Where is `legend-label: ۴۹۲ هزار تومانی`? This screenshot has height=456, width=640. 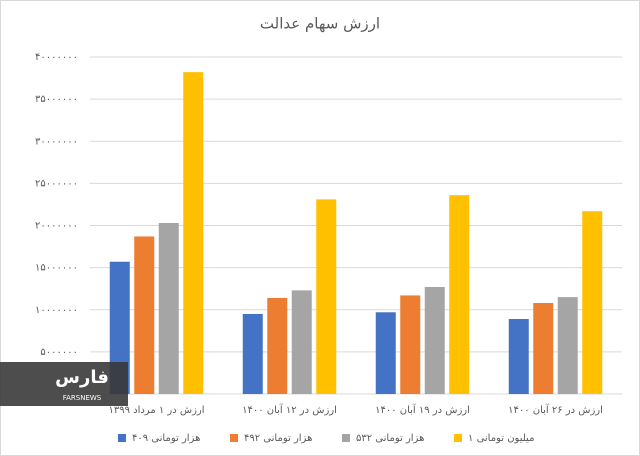
legend-label: ۴۹۲ هزار تومانی is located at coordinates (278, 438).